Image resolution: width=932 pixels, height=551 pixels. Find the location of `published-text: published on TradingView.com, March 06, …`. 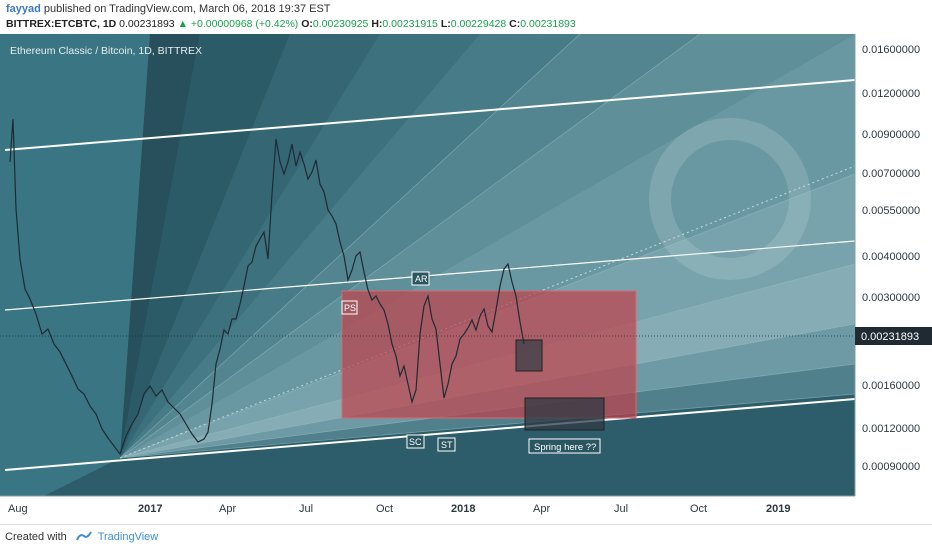

published-text: published on TradingView.com, March 06, … is located at coordinates (187, 9).